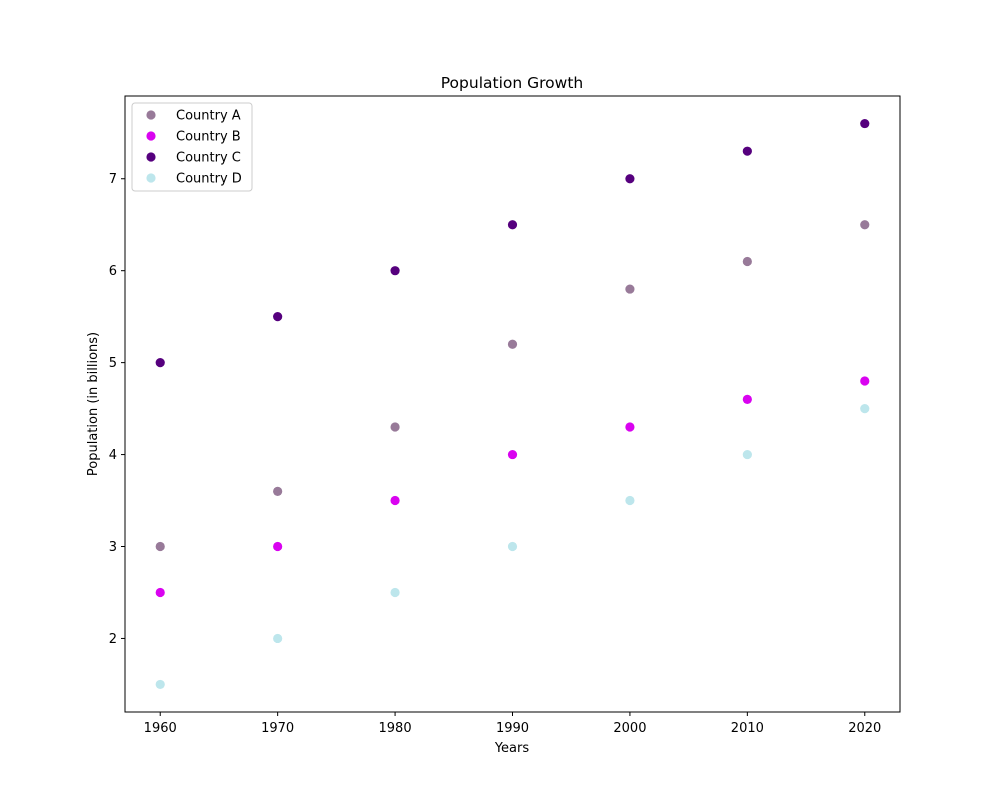 Image resolution: width=1000 pixels, height=800 pixels. Describe the element at coordinates (113, 639) in the screenshot. I see `y-tick-label: 2` at that location.